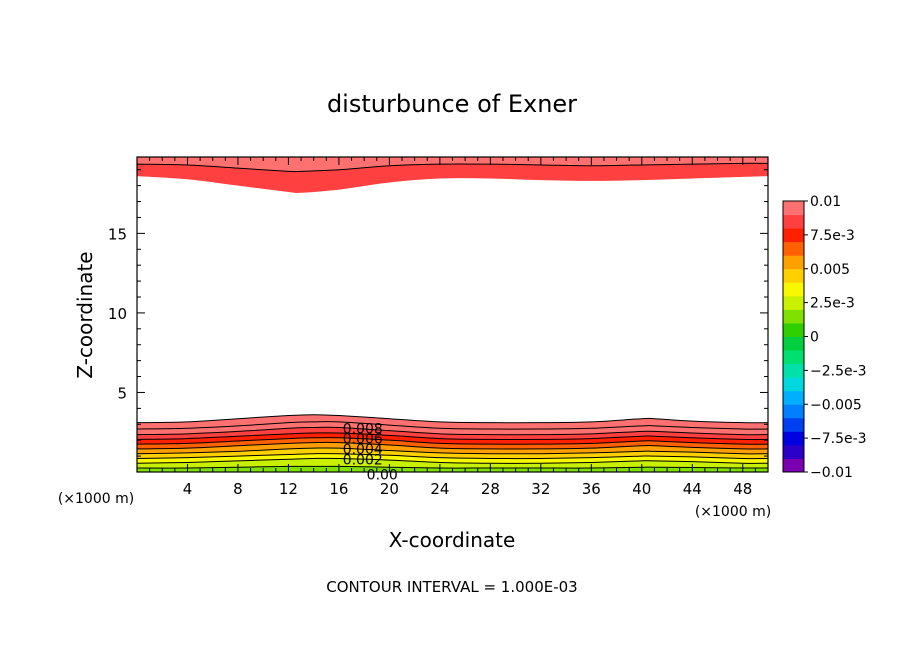 This screenshot has height=658, width=904. What do you see at coordinates (117, 314) in the screenshot?
I see `y-tick-label: 10` at bounding box center [117, 314].